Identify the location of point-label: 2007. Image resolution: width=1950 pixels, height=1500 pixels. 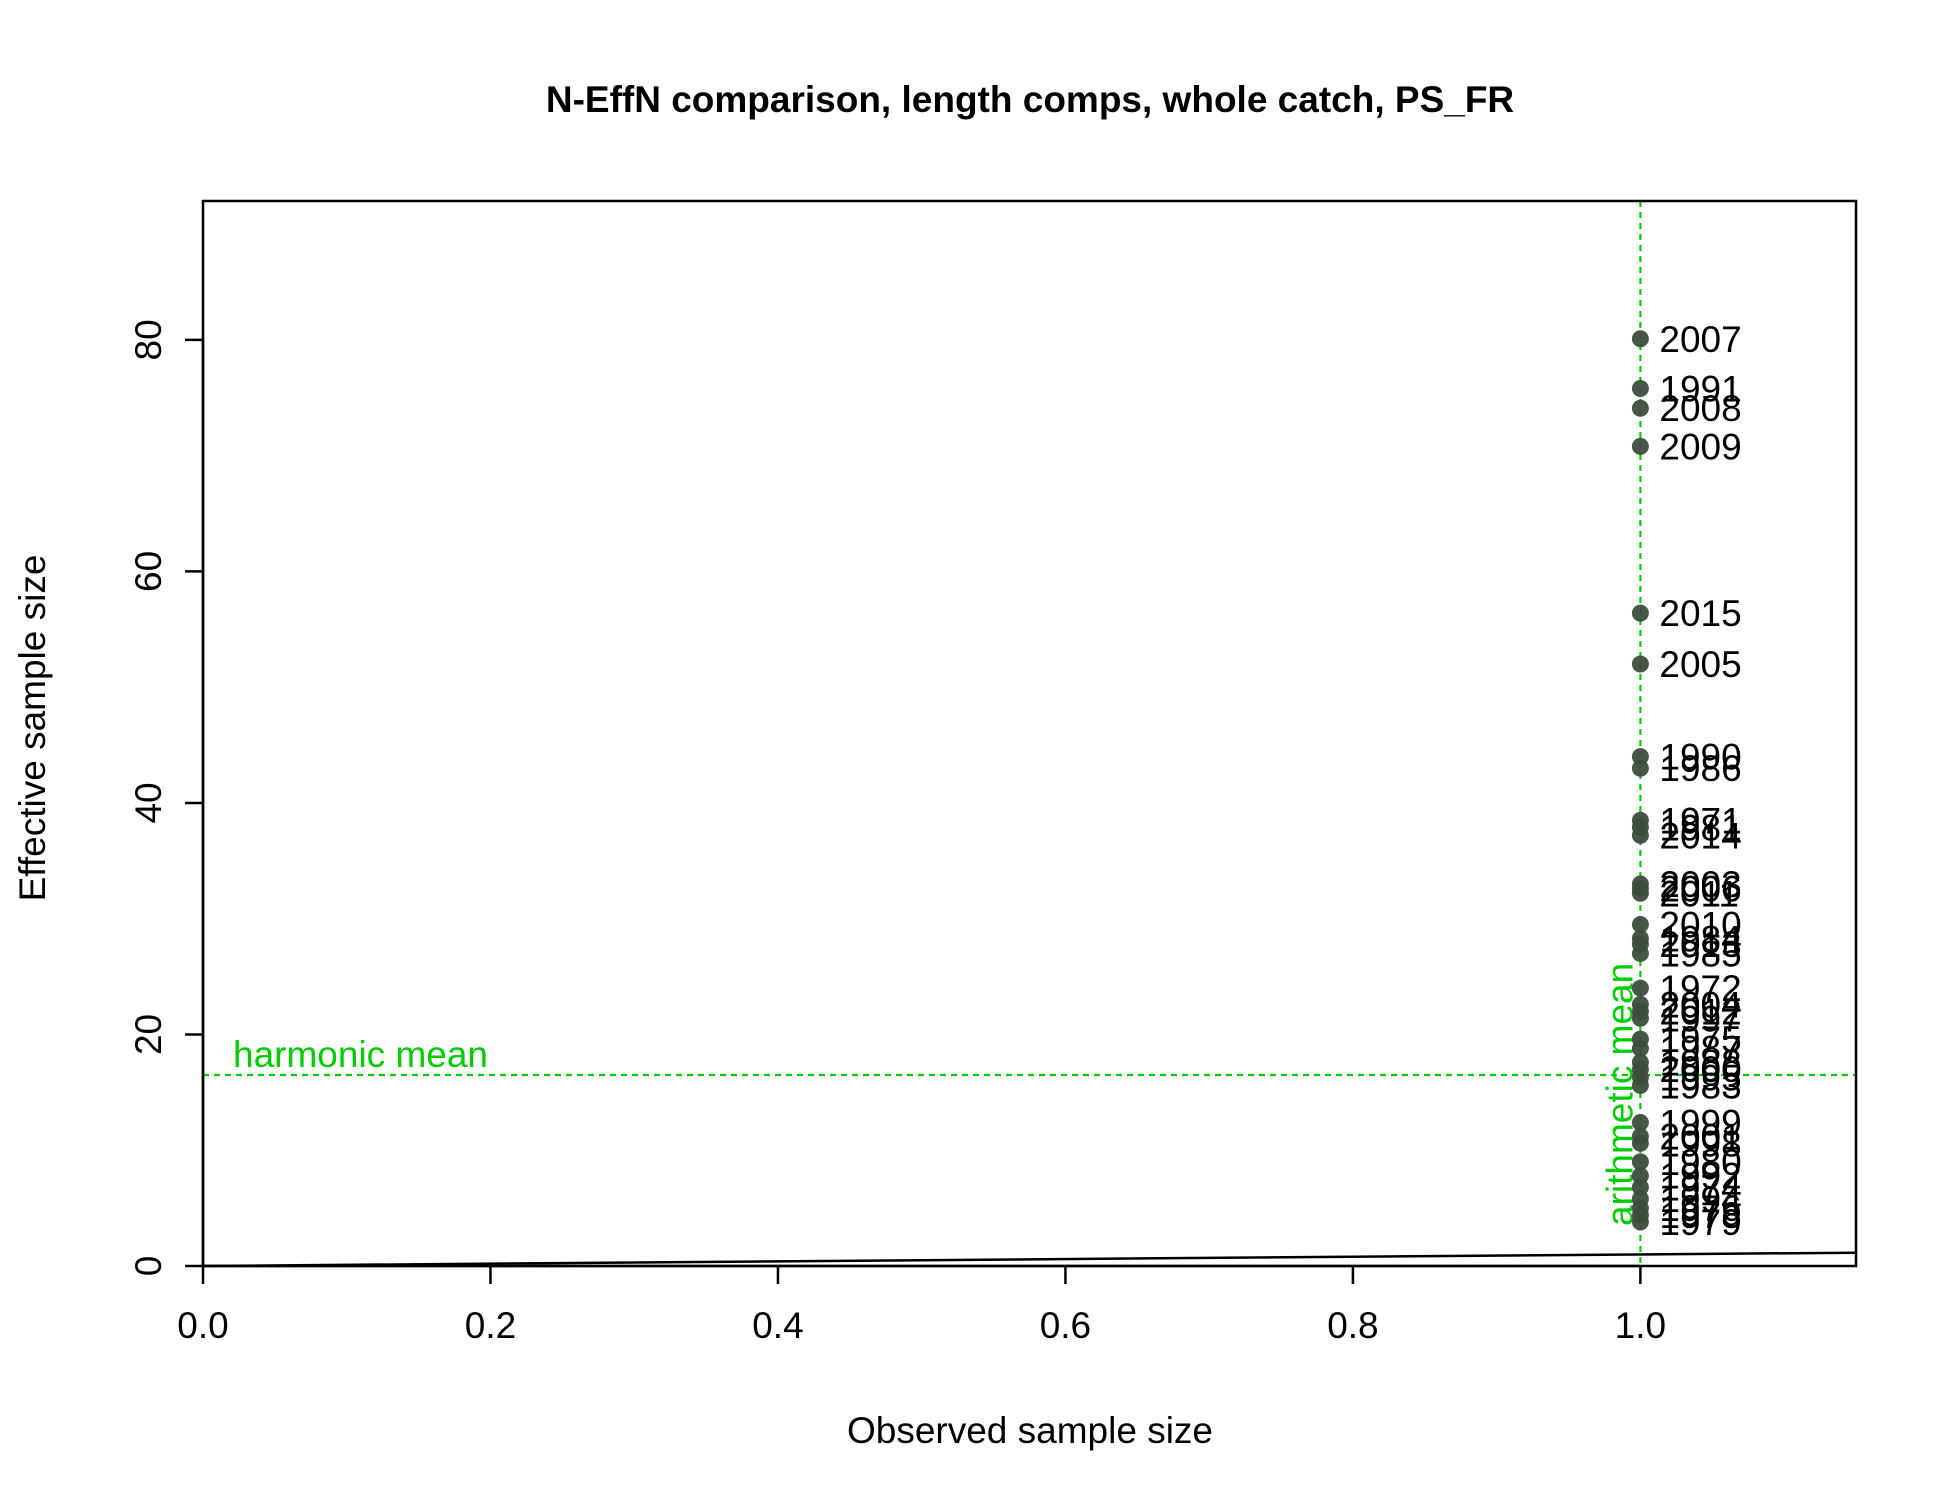
(1700, 339).